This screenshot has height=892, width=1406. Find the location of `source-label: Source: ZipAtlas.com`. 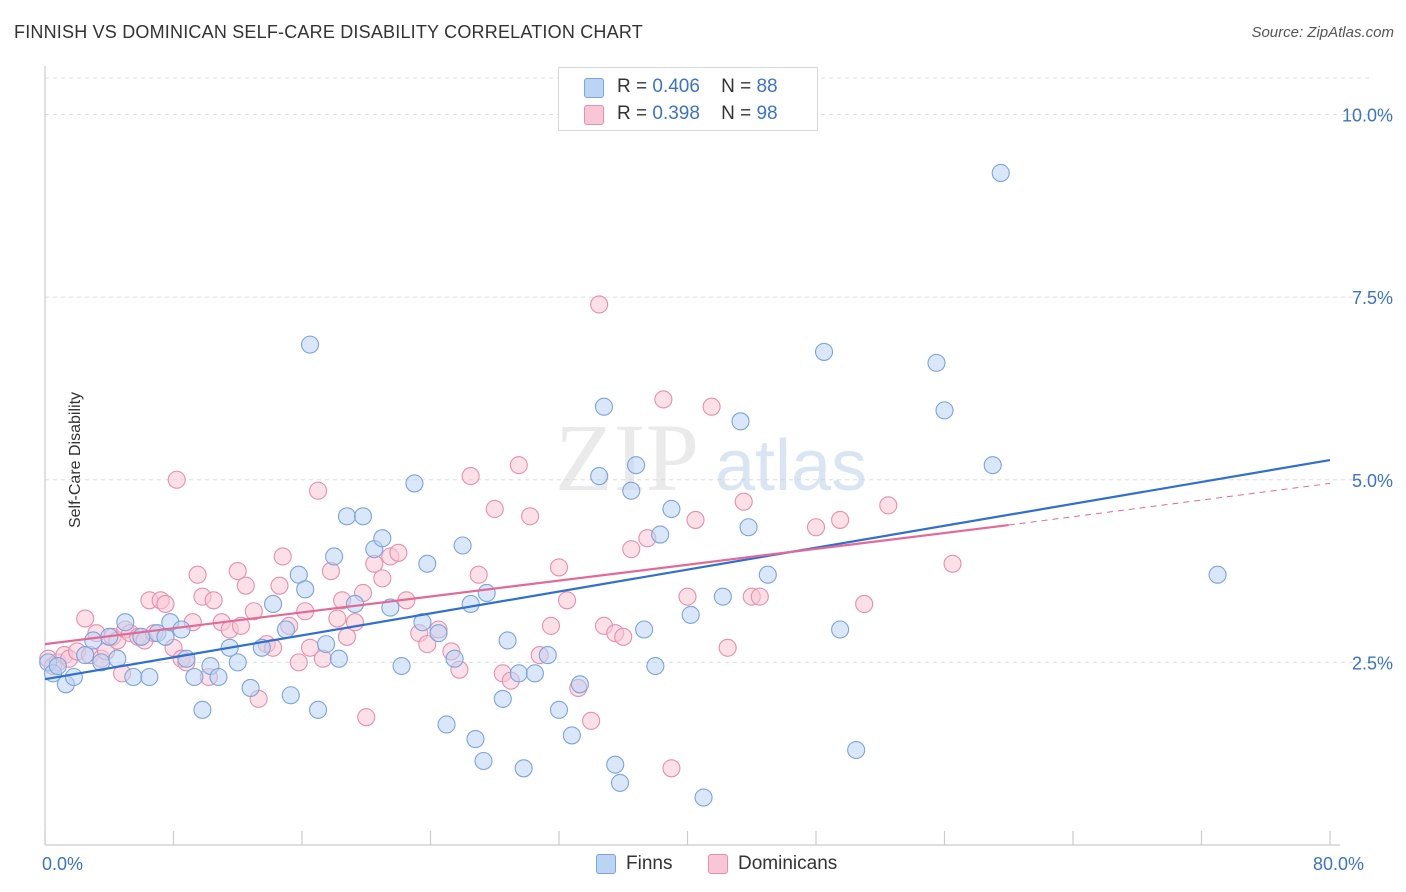

source-label: Source: ZipAtlas.com is located at coordinates (1322, 32).